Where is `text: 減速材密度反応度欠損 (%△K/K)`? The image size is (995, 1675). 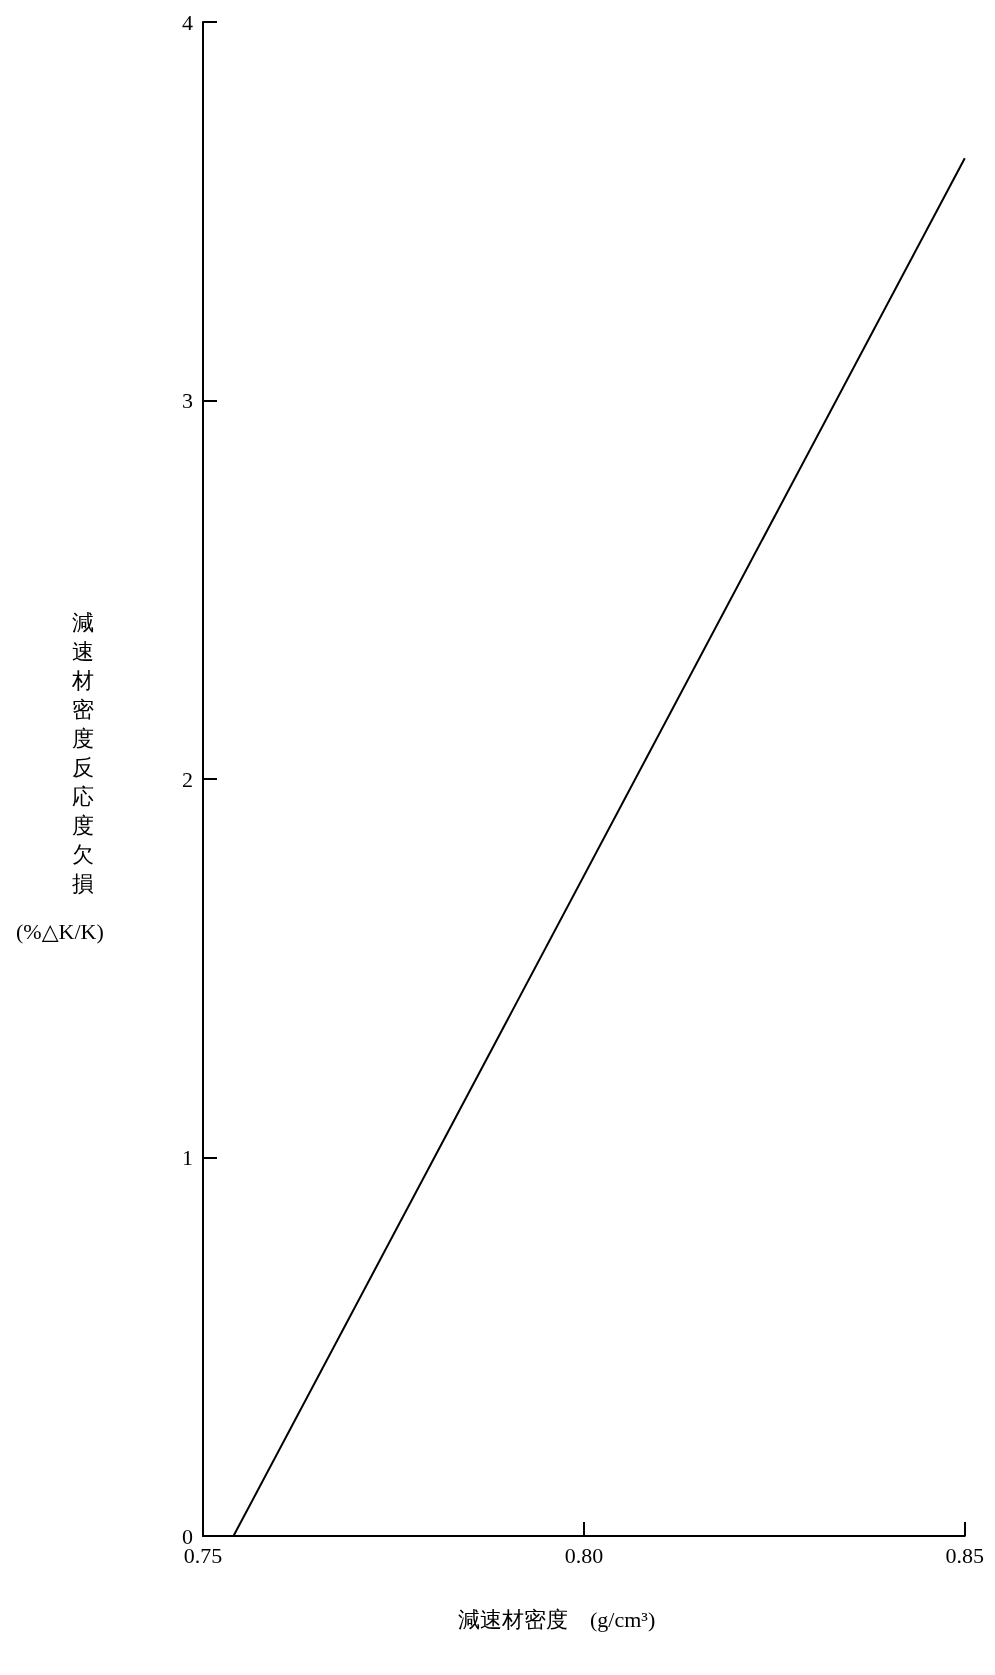 text: 減速材密度反応度欠損 (%△K/K) is located at coordinates (60, 777).